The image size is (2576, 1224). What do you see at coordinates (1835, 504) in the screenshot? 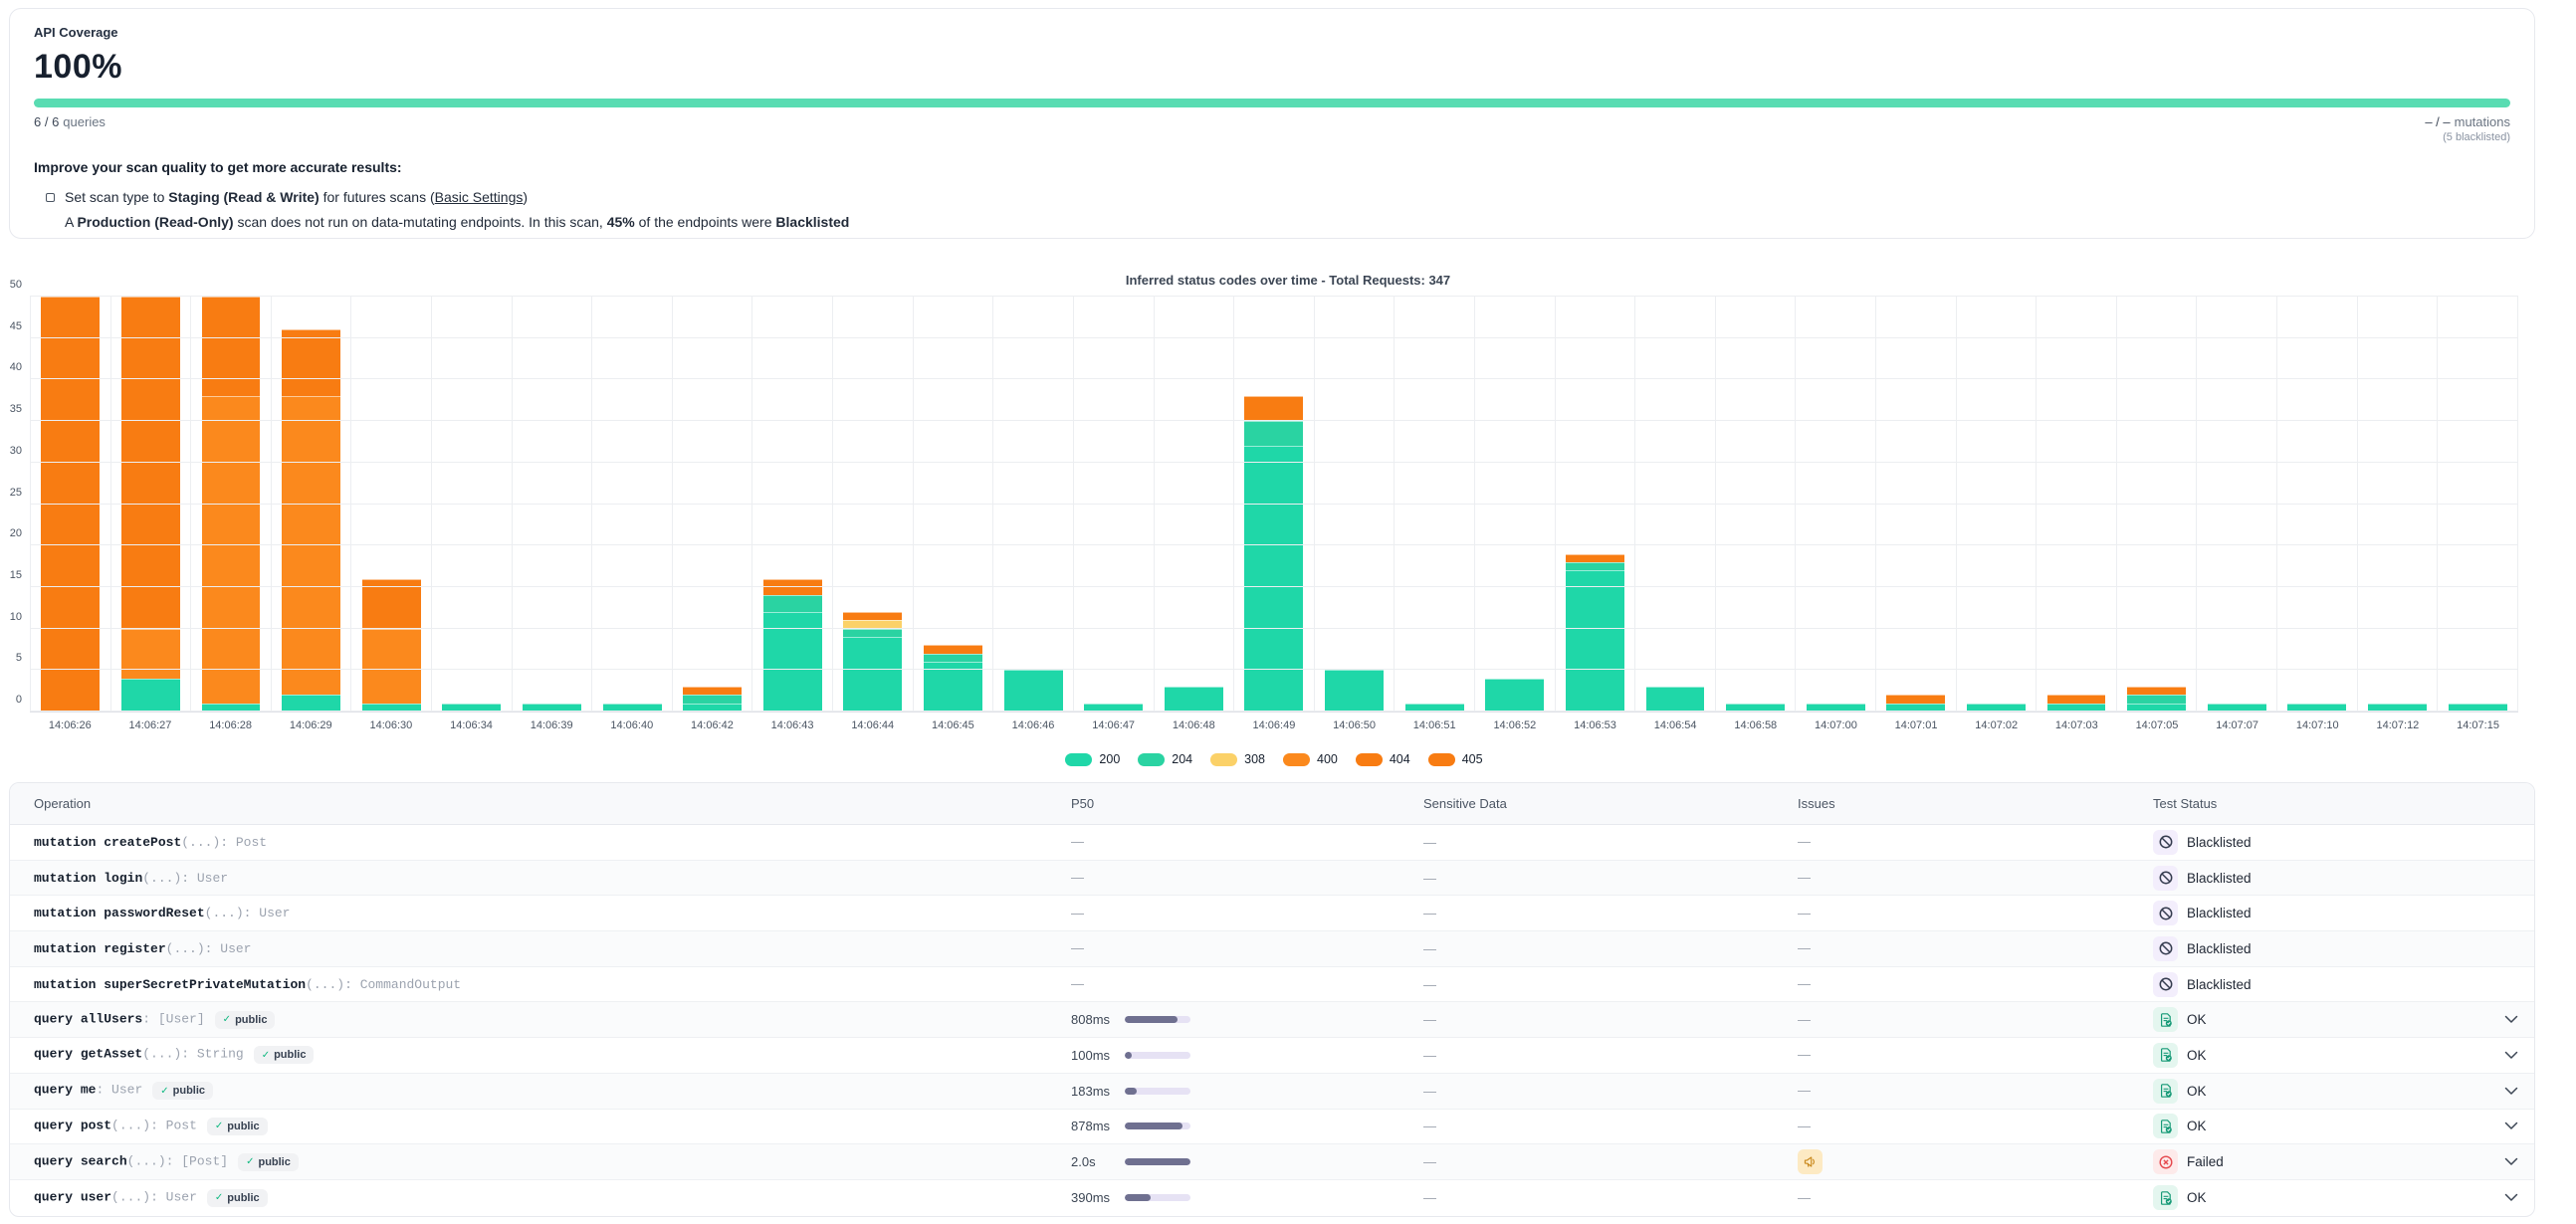
I see `stacked-bar-14:07:00` at bounding box center [1835, 504].